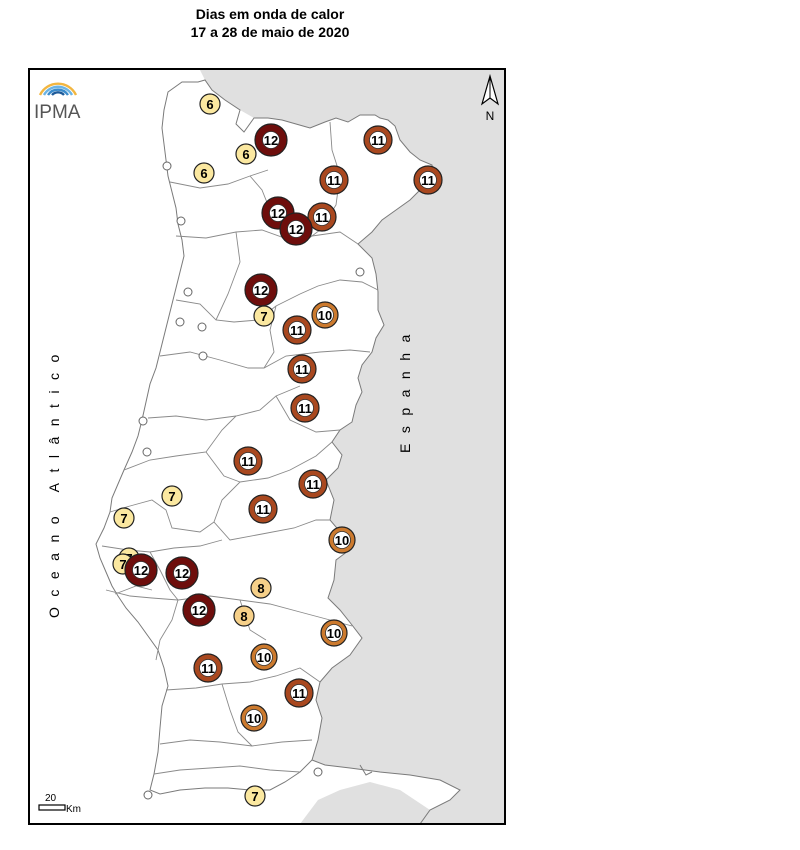  What do you see at coordinates (57, 112) in the screenshot?
I see `ipma-logo-text: IPMA` at bounding box center [57, 112].